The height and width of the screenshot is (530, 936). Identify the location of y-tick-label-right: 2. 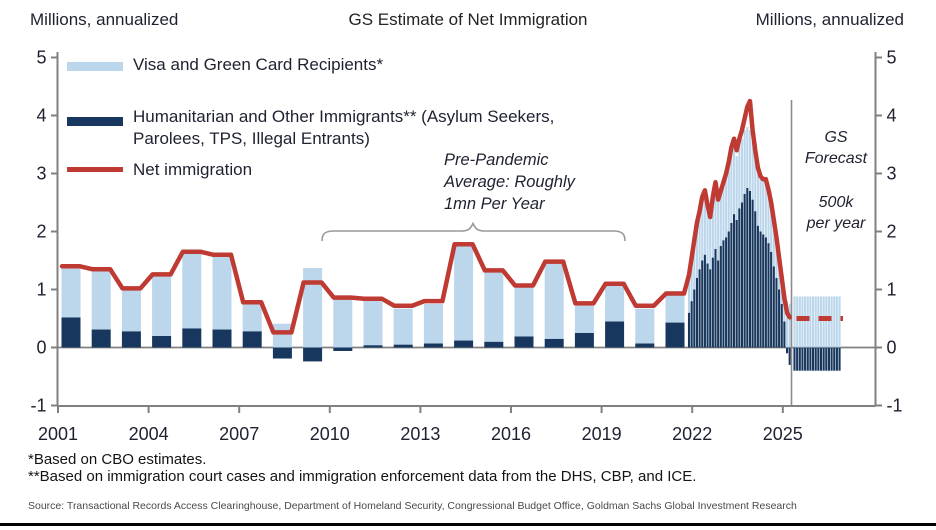
(892, 232).